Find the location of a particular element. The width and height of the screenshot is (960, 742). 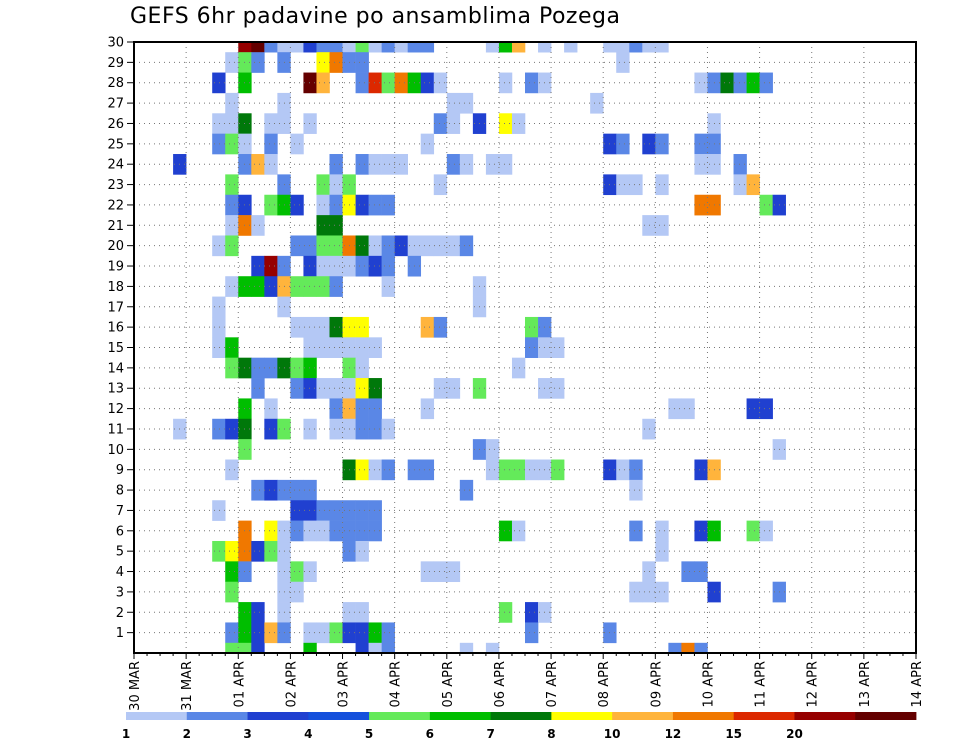

y-tick-label: 22 is located at coordinates (115, 205).